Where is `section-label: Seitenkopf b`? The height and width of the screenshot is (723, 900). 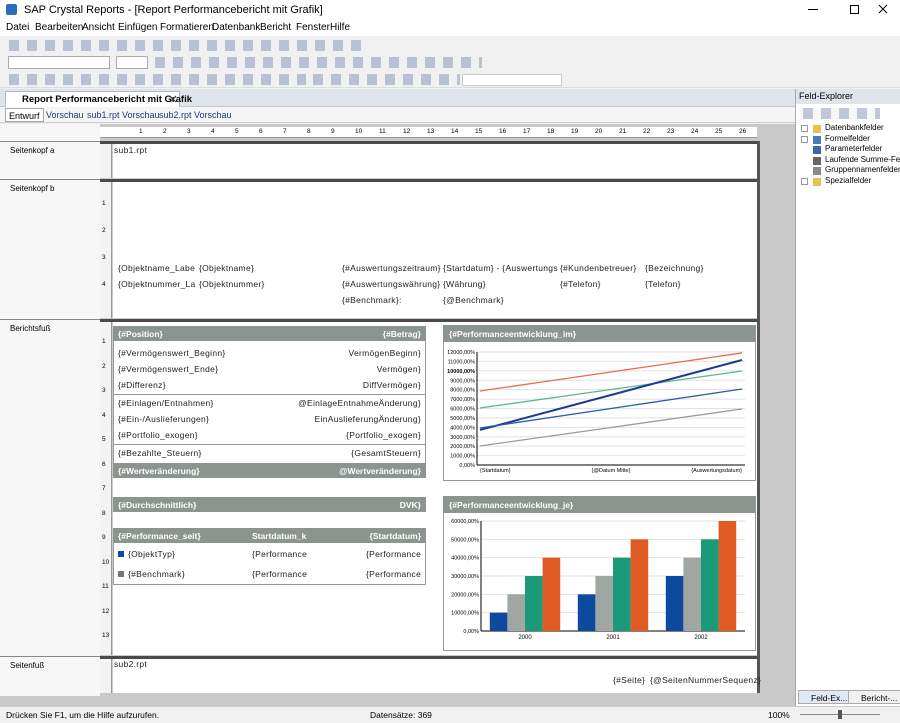
section-label: Seitenkopf b is located at coordinates (32, 188).